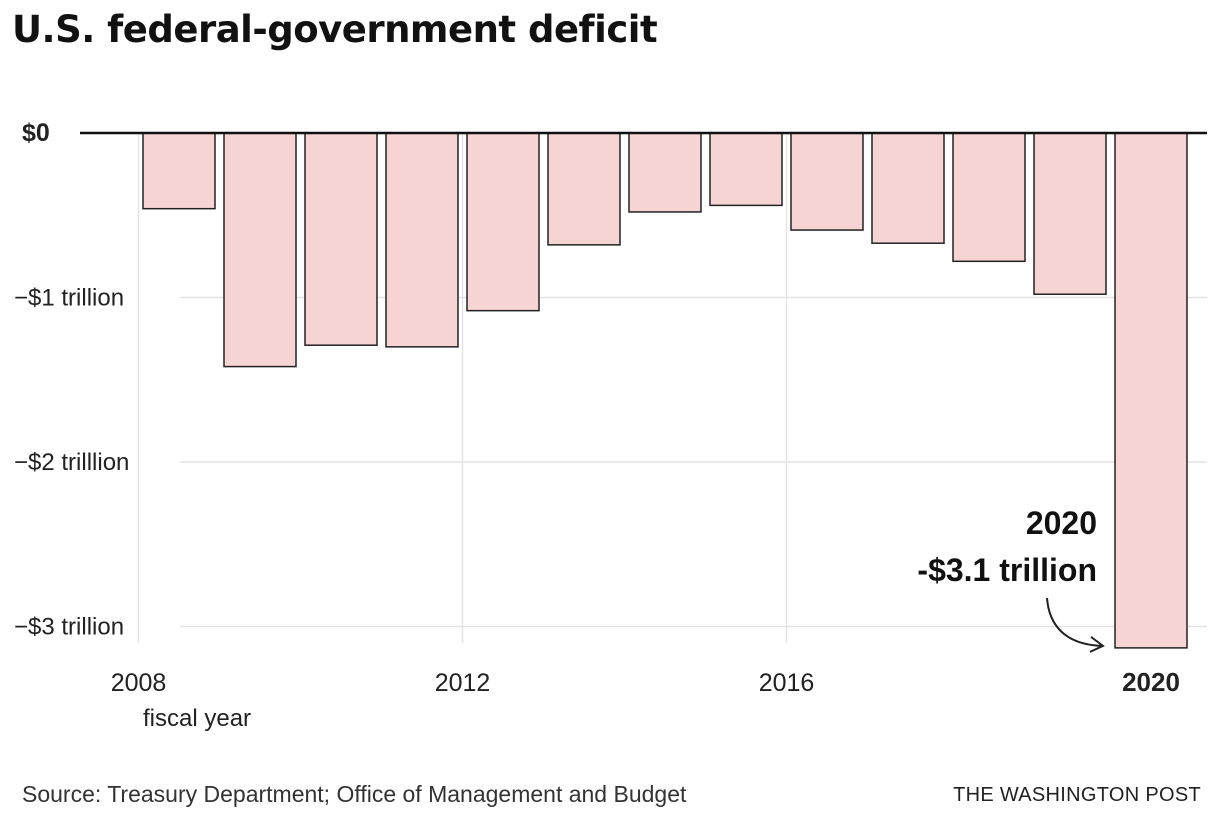 The height and width of the screenshot is (824, 1227). Describe the element at coordinates (1075, 622) in the screenshot. I see `annotation-arrow` at that location.